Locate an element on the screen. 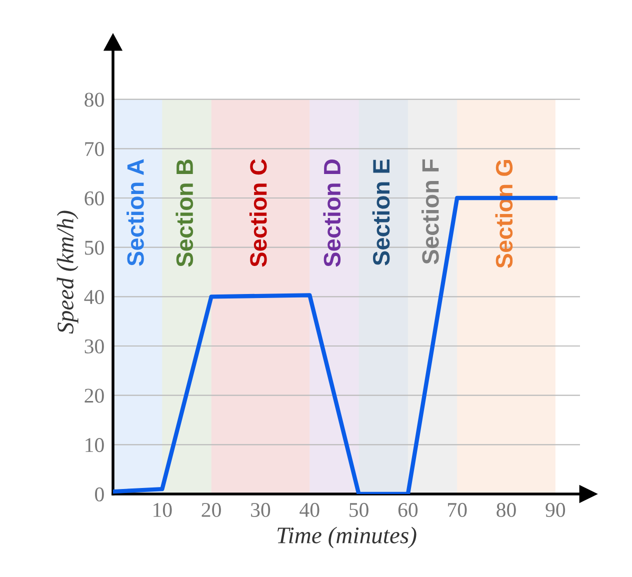 This screenshot has height=577, width=632. band-label: Section G is located at coordinates (504, 214).